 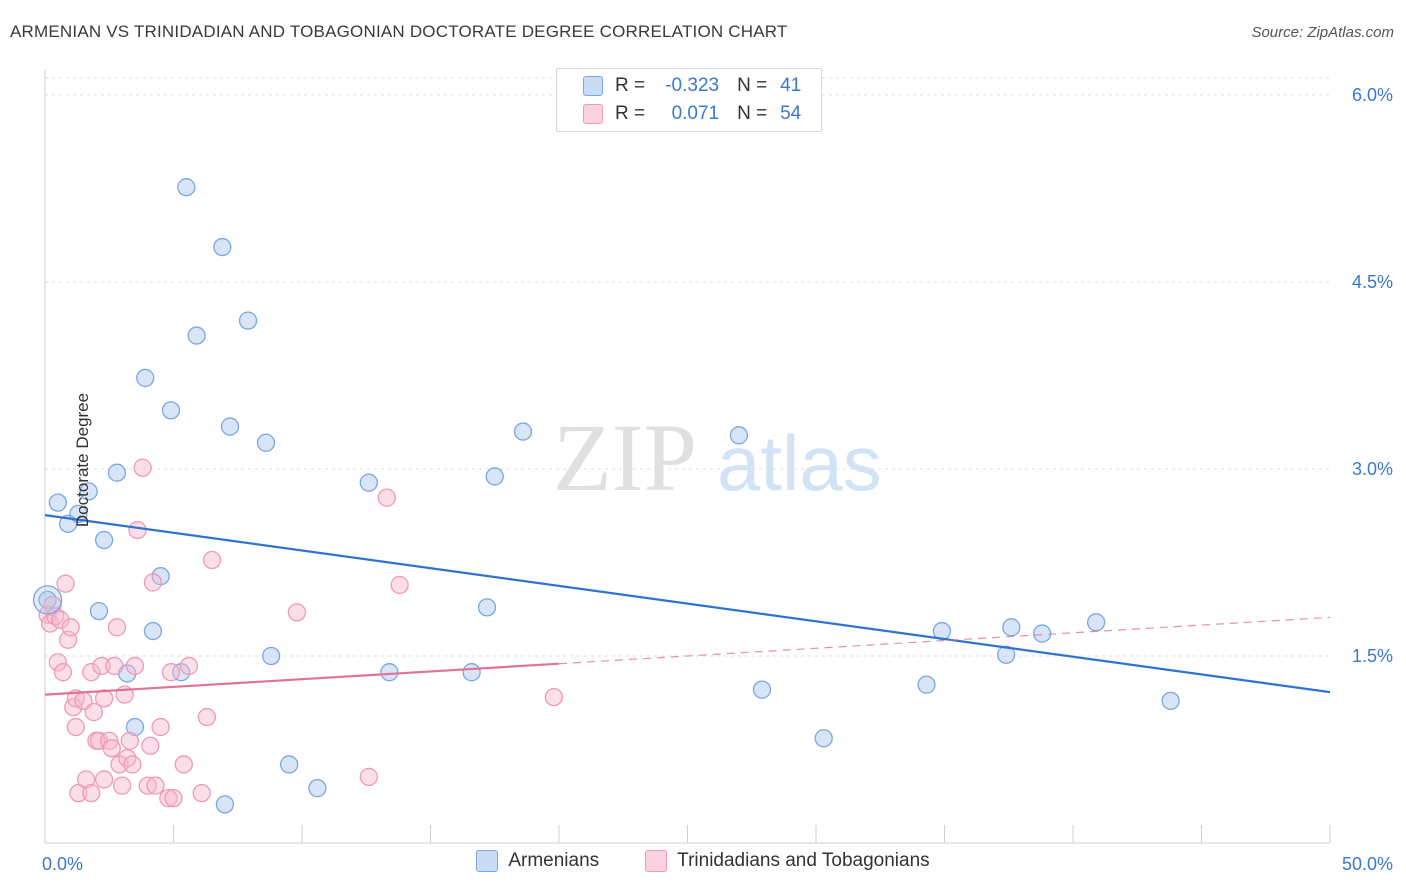 I want to click on watermark: ZIP atlas, so click(x=717, y=457).